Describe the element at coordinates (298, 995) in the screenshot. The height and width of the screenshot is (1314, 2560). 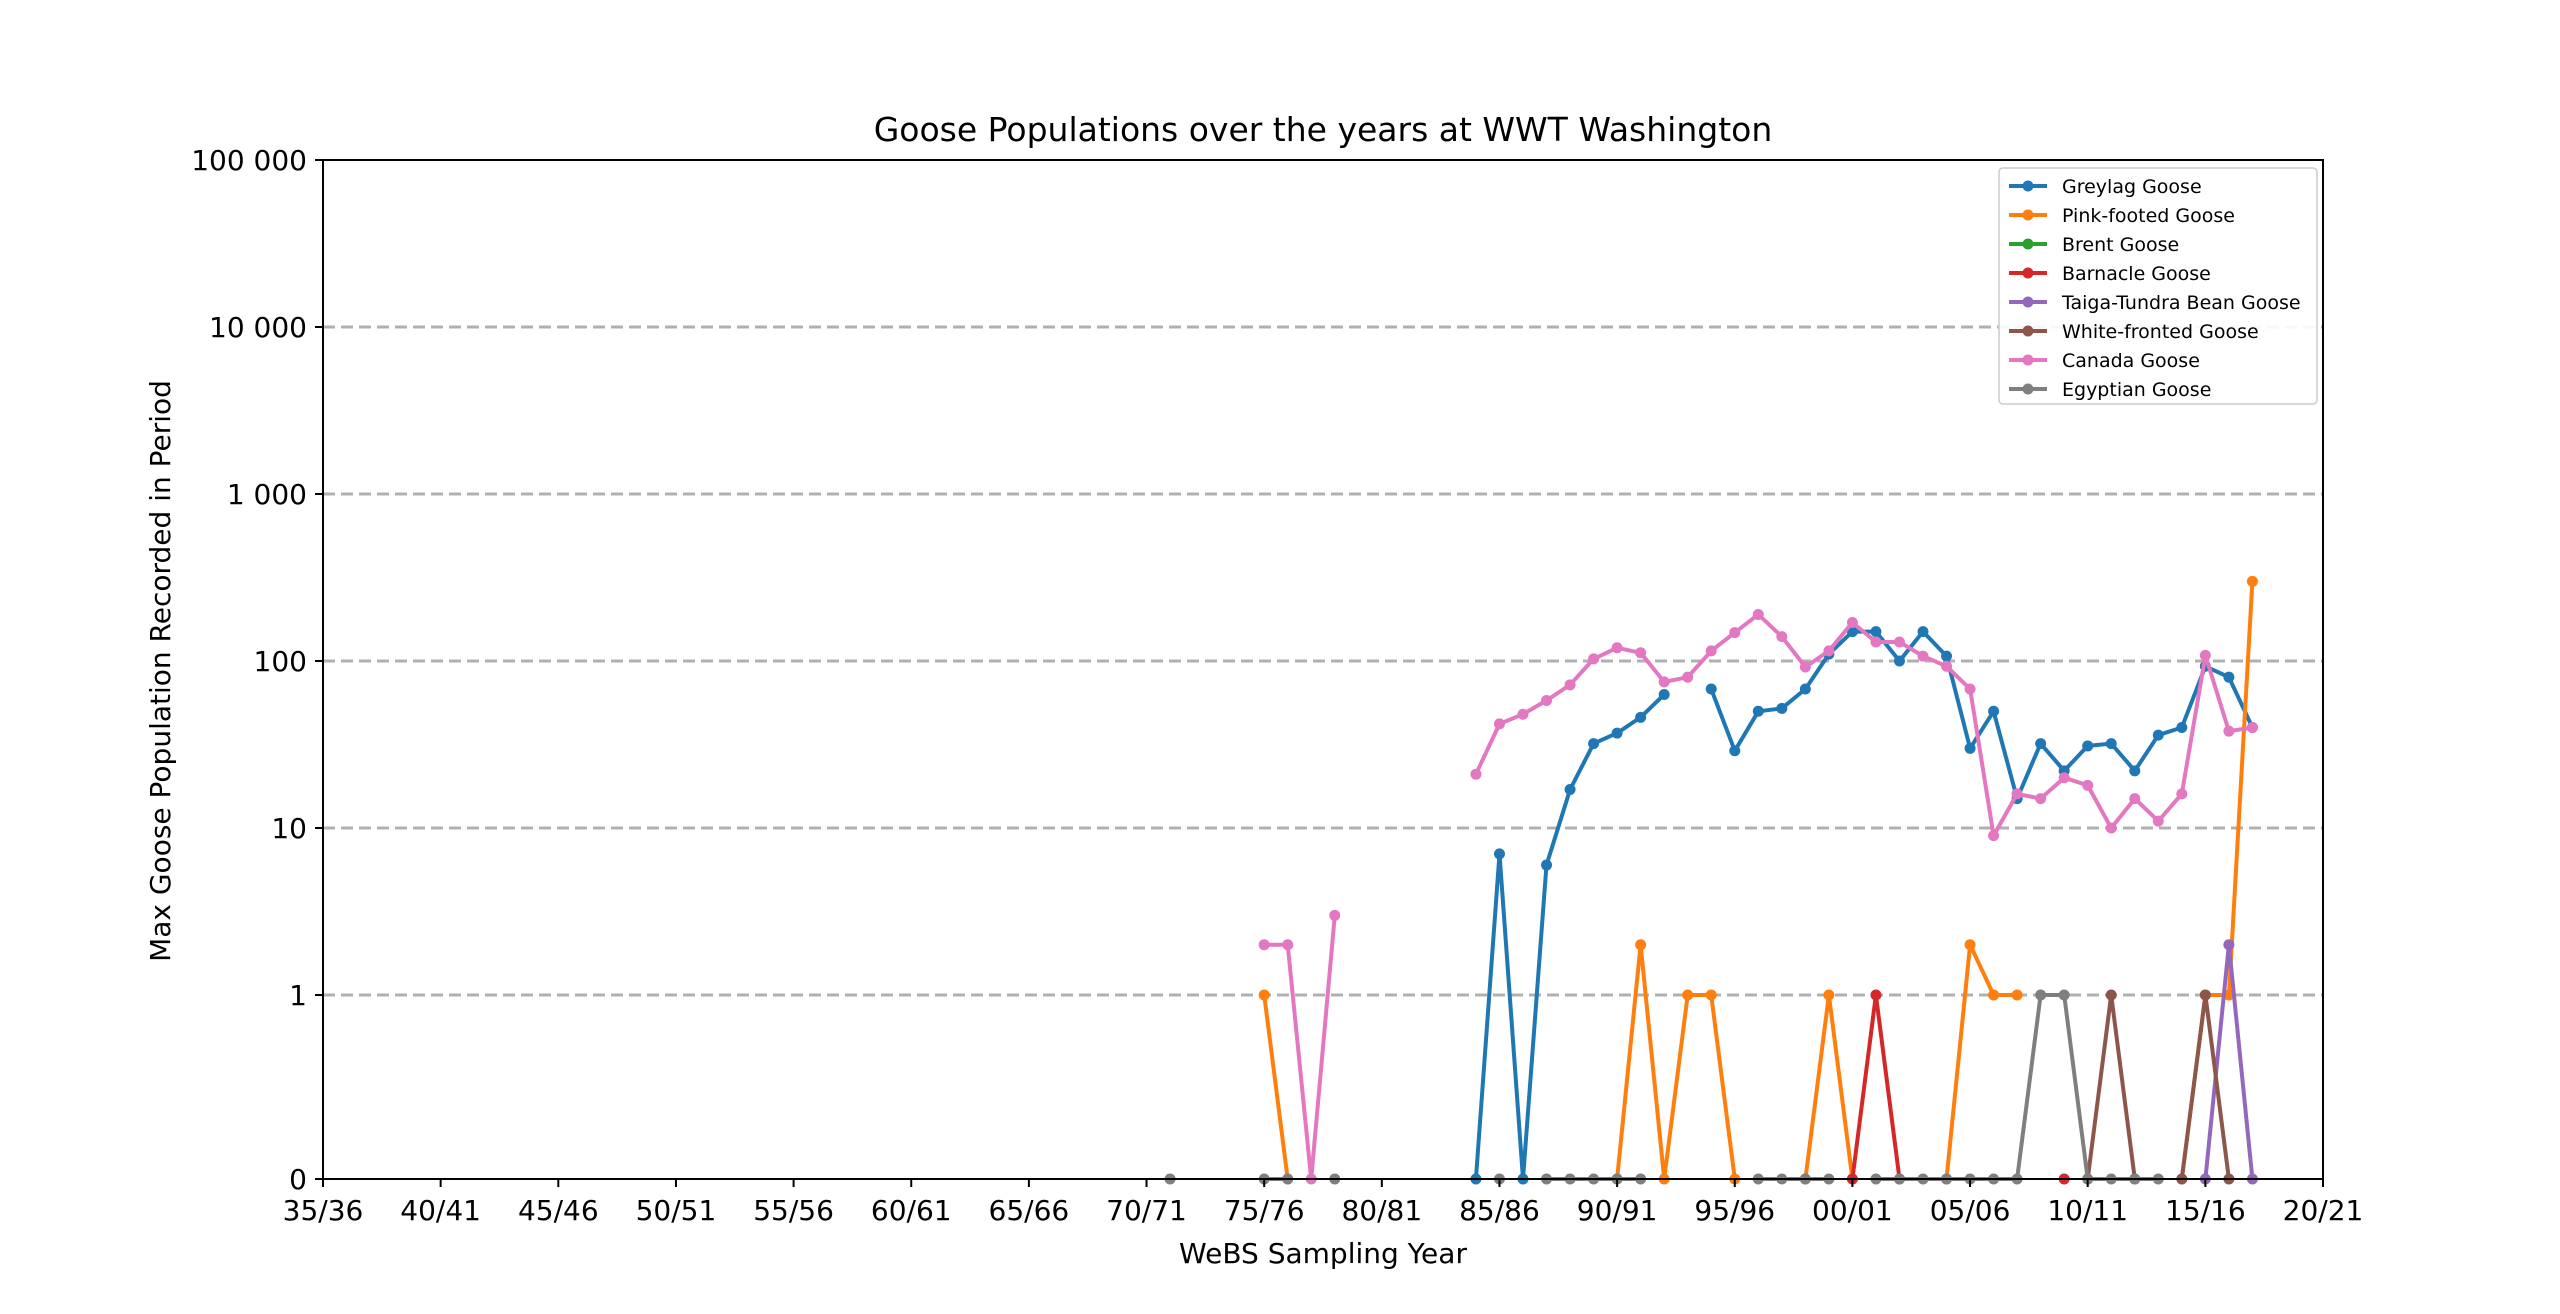
I see `y-tick-label: 1` at that location.